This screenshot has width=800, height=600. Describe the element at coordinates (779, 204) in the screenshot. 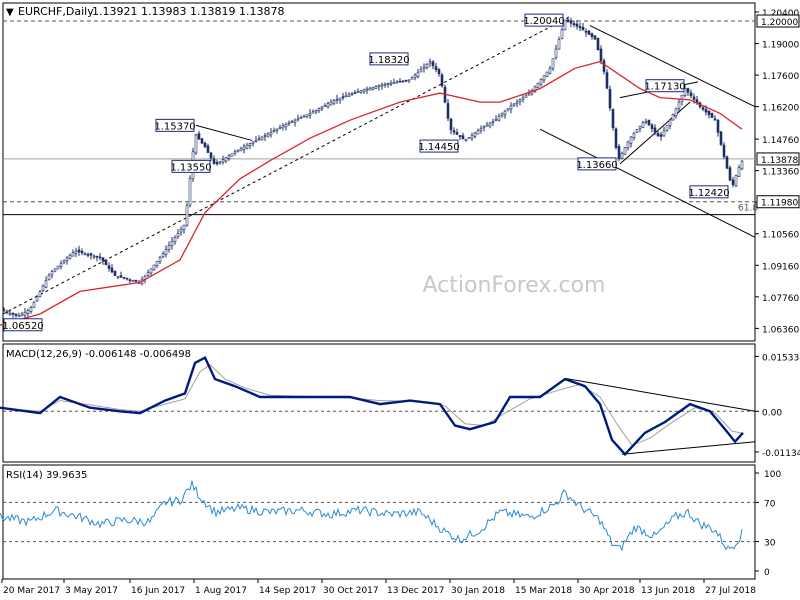

I see `price-level-tag-label: 1.11980` at that location.